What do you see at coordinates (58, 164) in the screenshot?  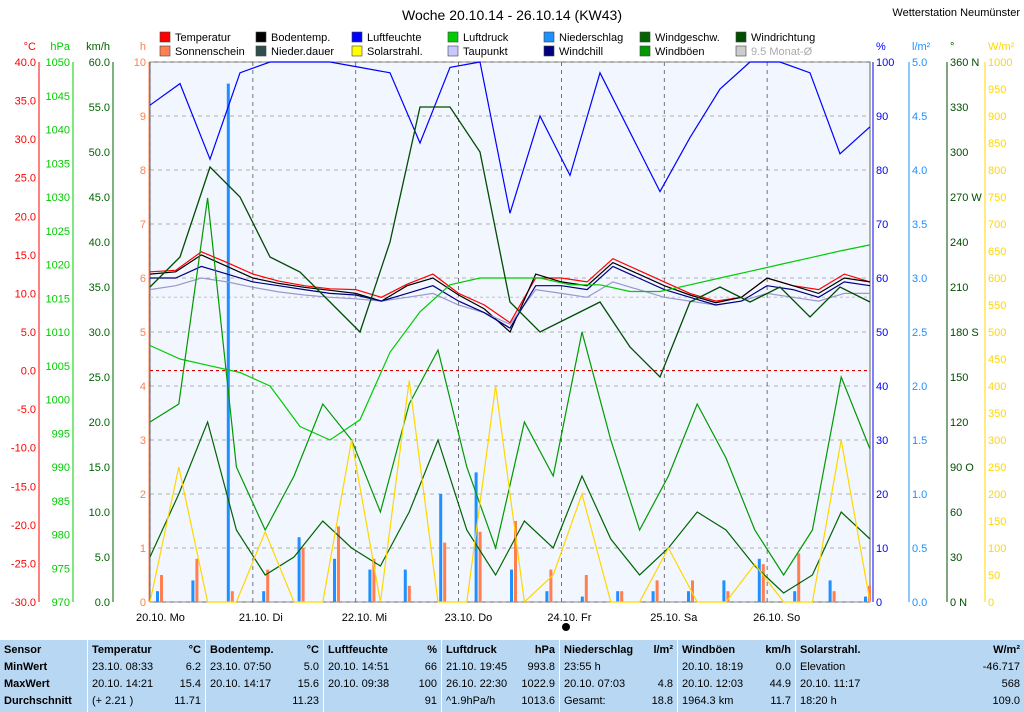 I see `axis-tick-pressure: 1035` at bounding box center [58, 164].